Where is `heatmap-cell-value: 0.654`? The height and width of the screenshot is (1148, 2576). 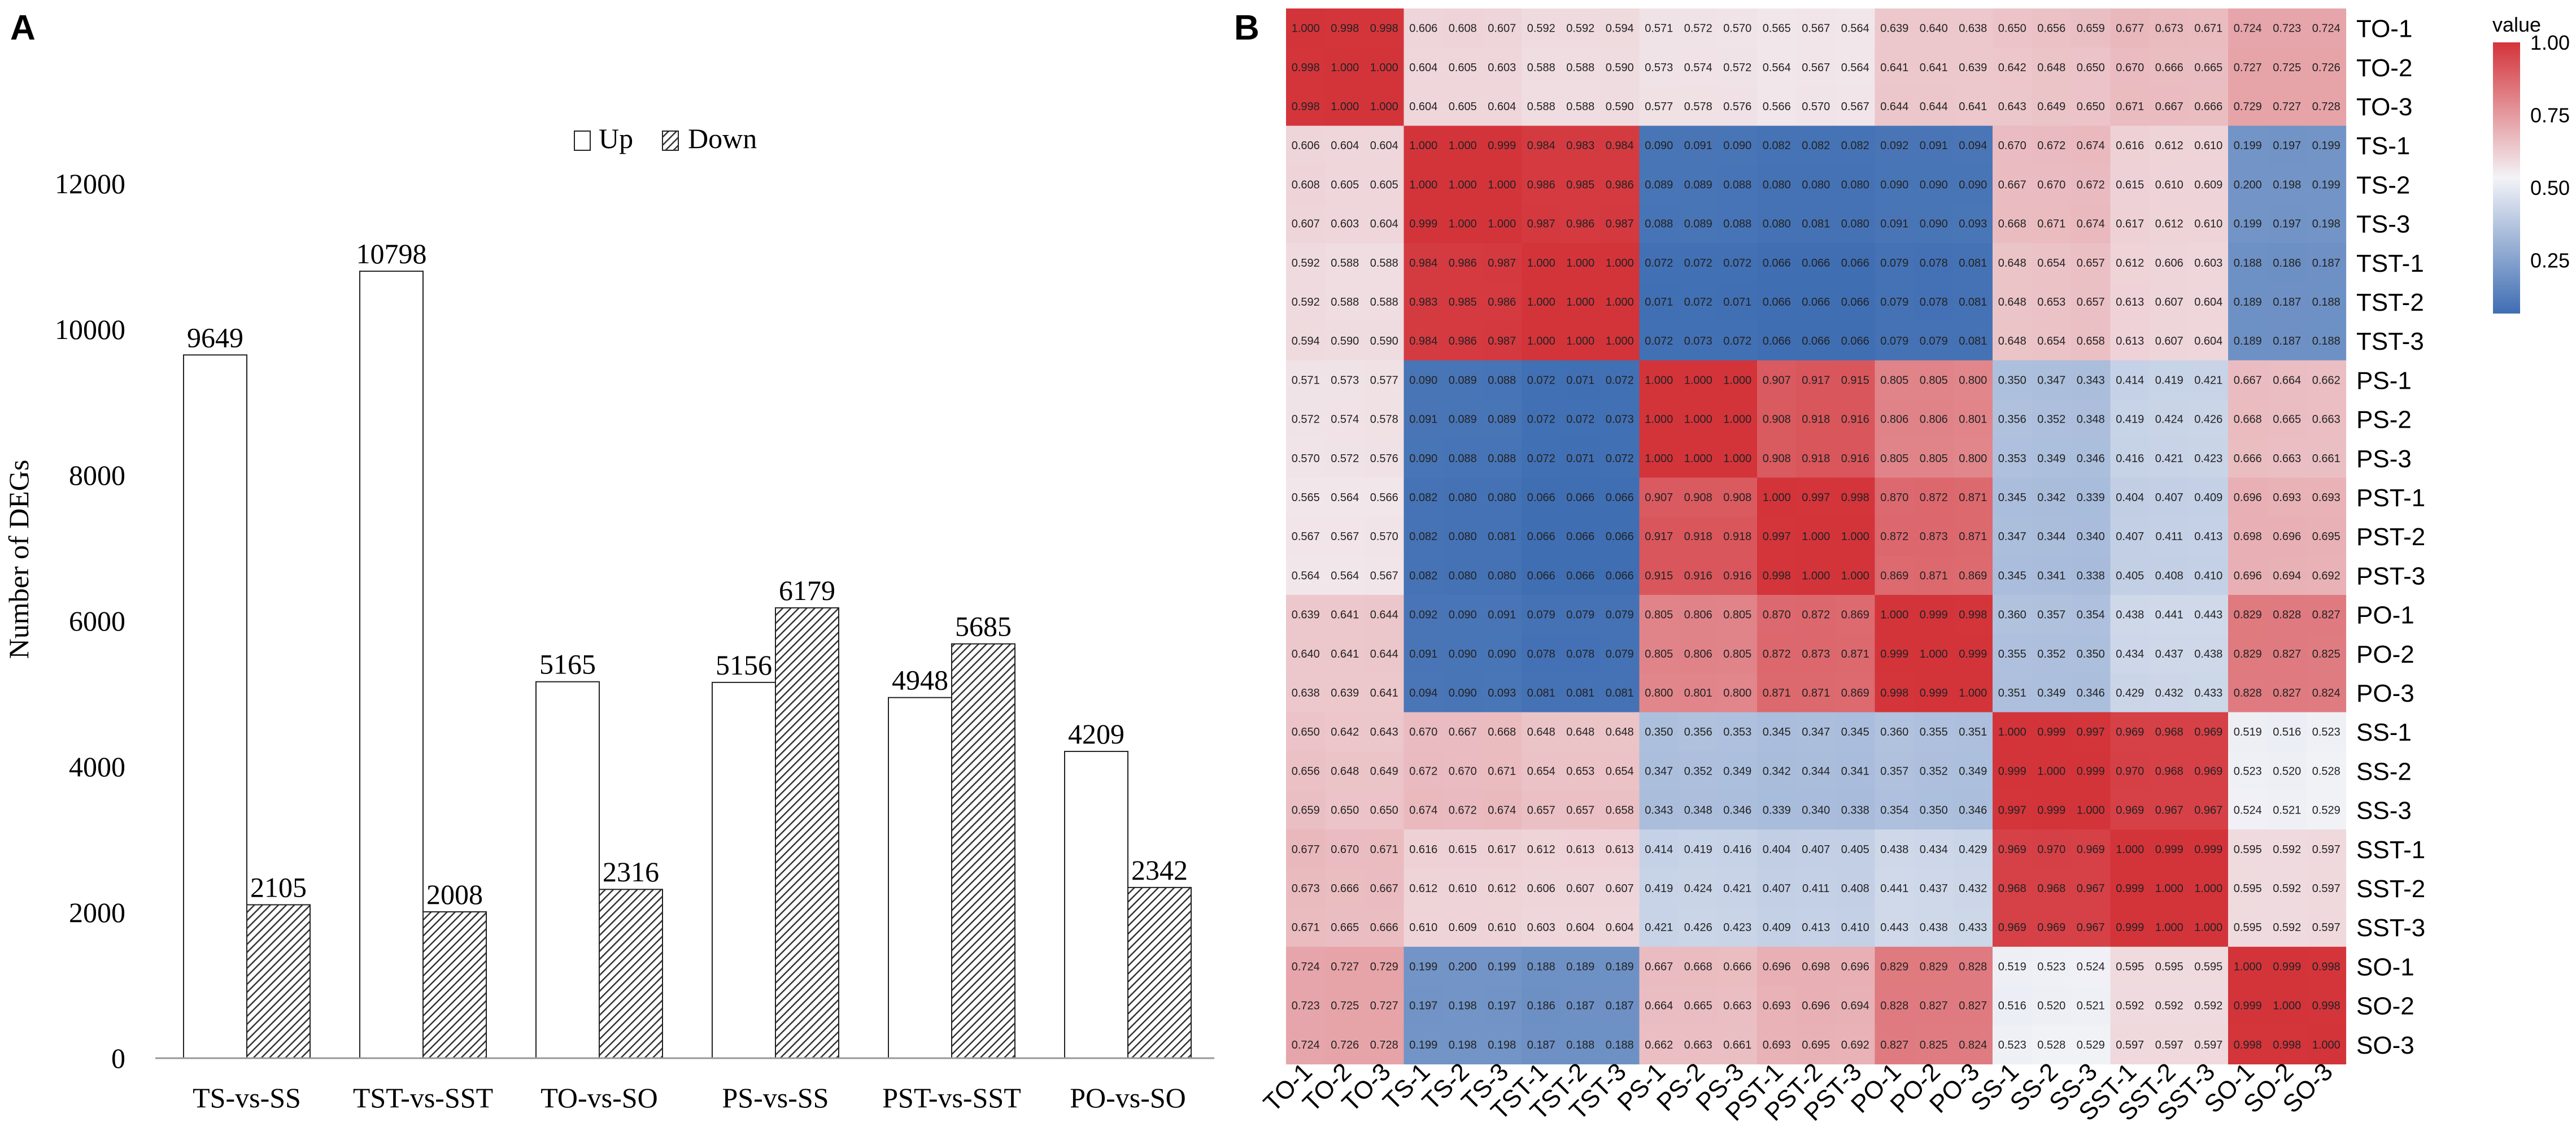 heatmap-cell-value: 0.654 is located at coordinates (1541, 771).